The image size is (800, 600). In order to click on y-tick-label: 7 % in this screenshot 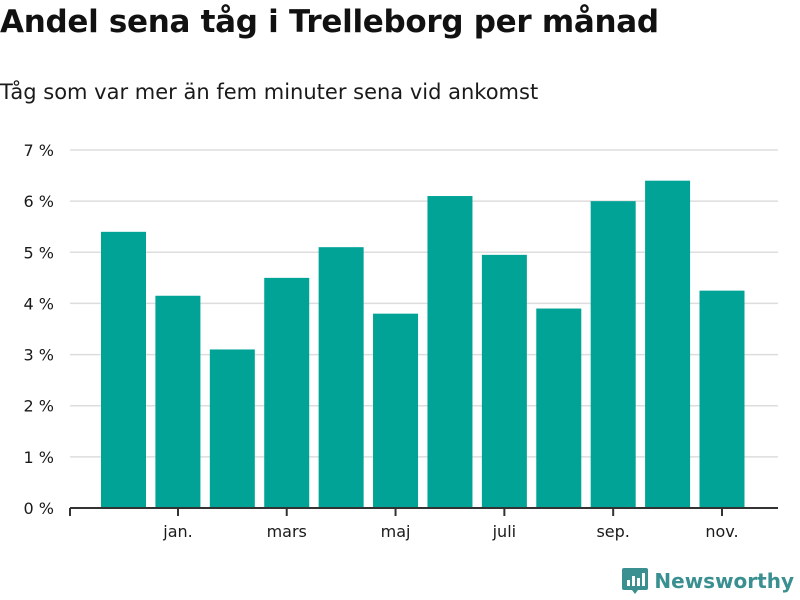, I will do `click(39, 150)`.